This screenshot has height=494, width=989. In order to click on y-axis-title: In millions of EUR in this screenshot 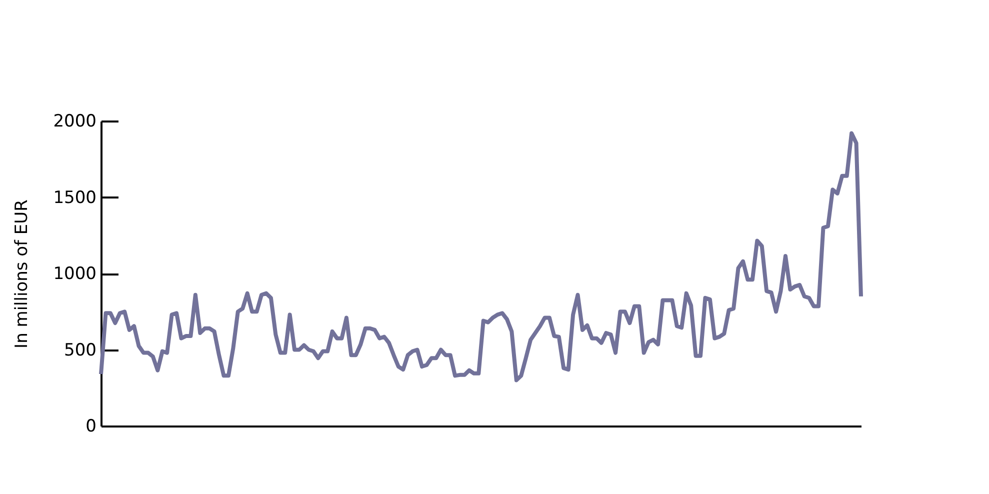, I will do `click(22, 273)`.